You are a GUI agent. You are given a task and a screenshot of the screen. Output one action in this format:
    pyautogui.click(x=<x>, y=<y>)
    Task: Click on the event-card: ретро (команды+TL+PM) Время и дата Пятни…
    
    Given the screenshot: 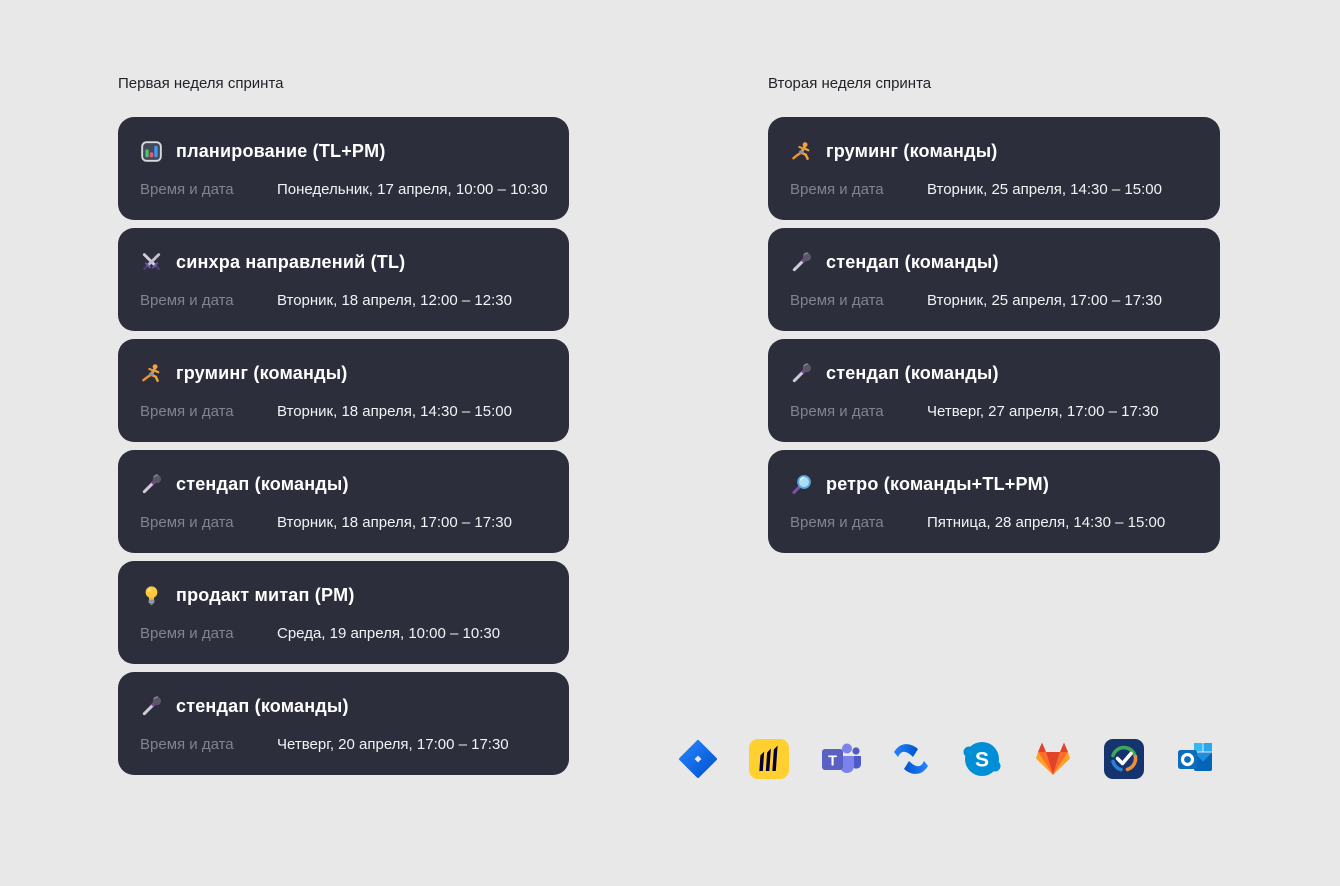 What is the action you would take?
    pyautogui.click(x=994, y=501)
    